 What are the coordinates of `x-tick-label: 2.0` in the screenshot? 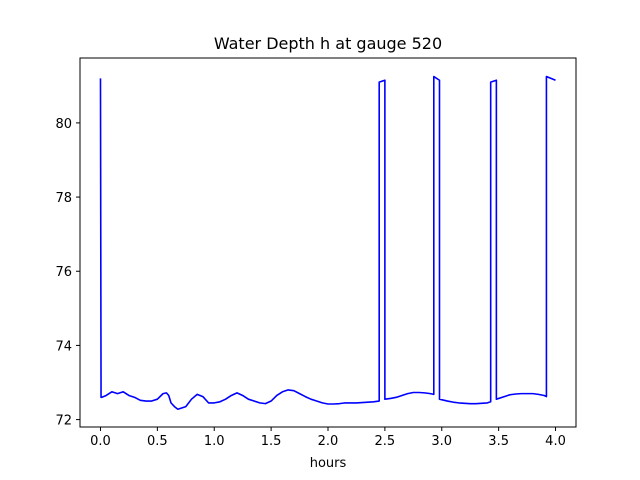 It's located at (328, 441).